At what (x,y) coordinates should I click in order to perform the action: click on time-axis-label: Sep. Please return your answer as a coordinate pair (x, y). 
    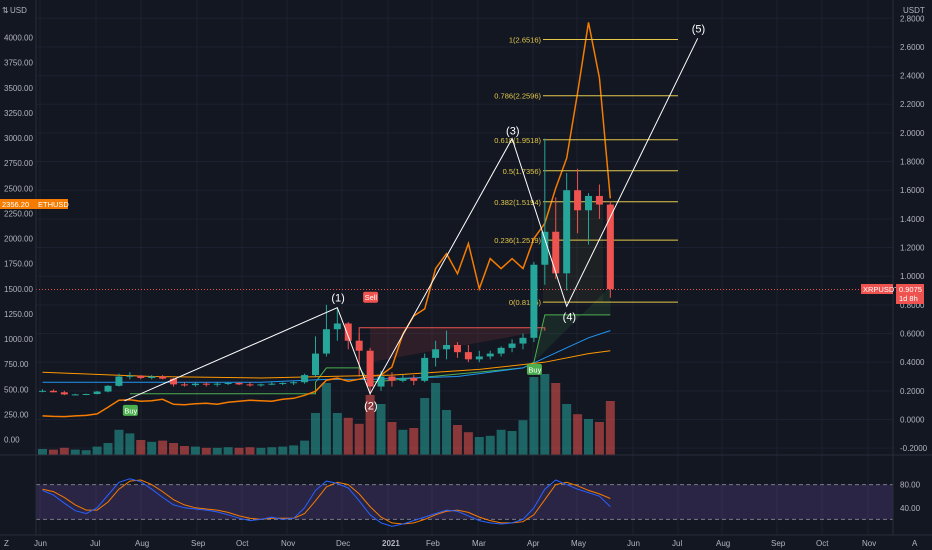
    Looking at the image, I should click on (198, 543).